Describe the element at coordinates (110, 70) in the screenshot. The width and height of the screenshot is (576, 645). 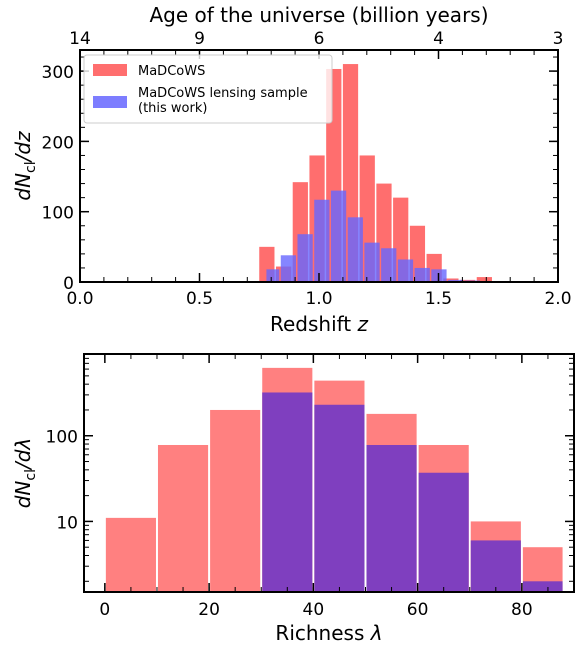
I see `legend-swatch-madcows` at that location.